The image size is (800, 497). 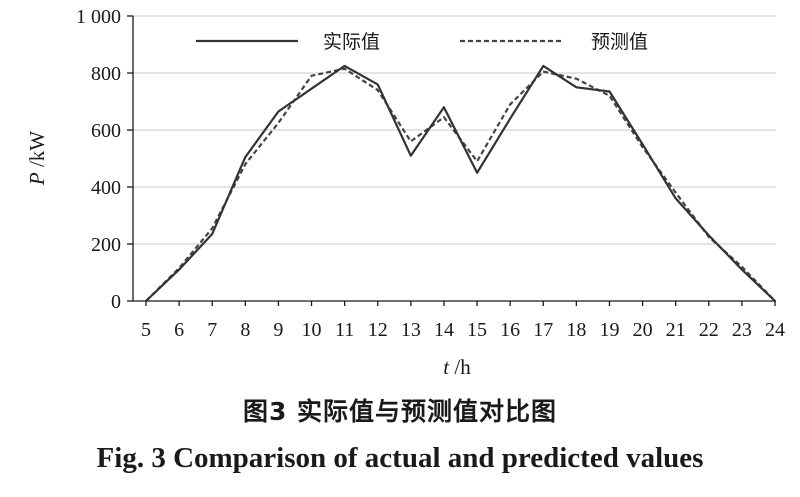 I want to click on y-tick-label-3: 600, so click(x=106, y=131).